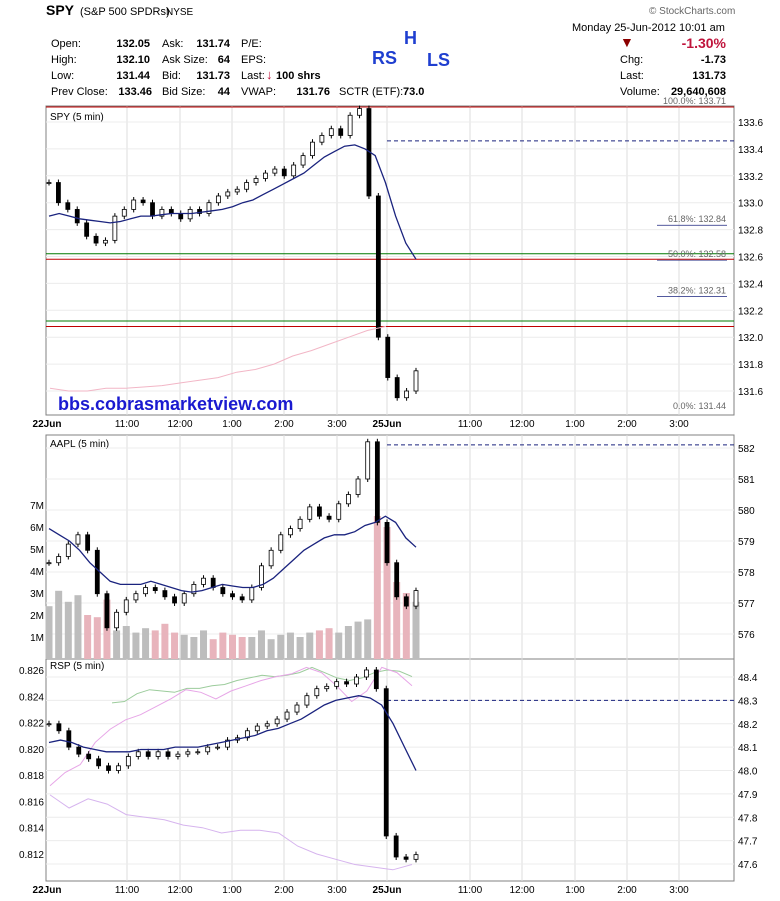  What do you see at coordinates (692, 11) in the screenshot?
I see `watermark: © StockCharts.com` at bounding box center [692, 11].